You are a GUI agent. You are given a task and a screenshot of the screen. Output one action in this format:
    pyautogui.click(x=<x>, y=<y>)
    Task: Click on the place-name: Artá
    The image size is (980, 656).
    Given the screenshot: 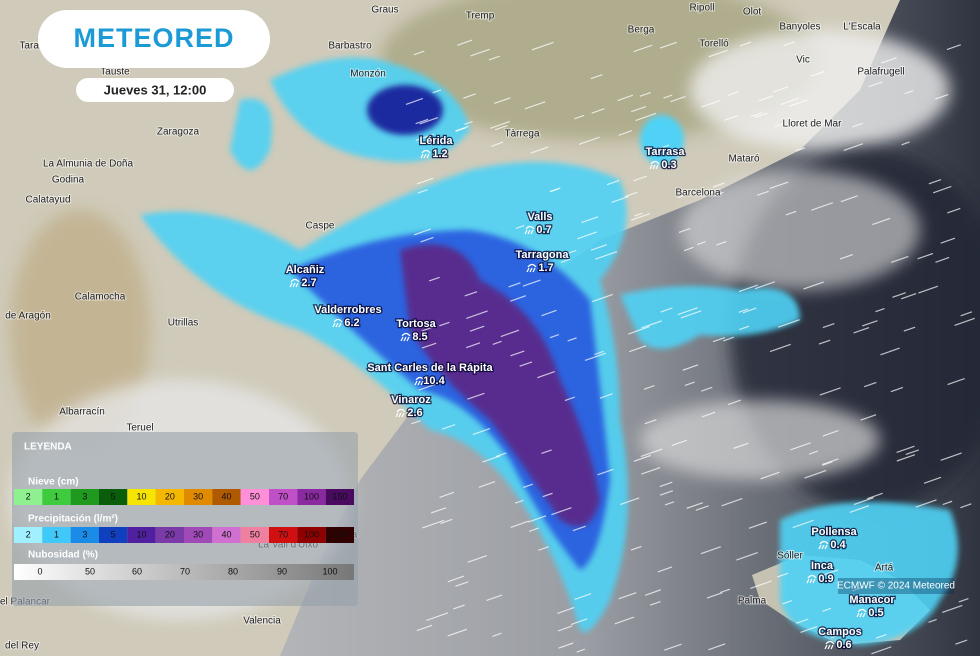 What is the action you would take?
    pyautogui.click(x=884, y=568)
    